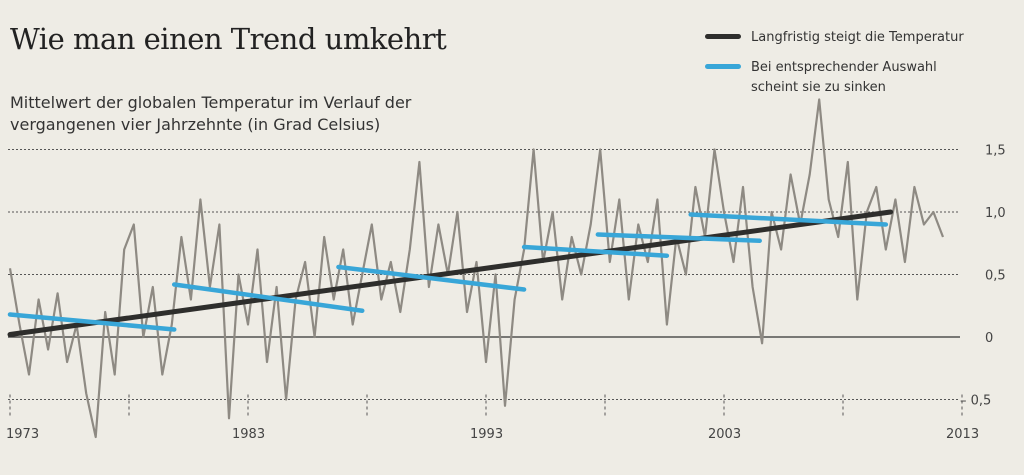 The width and height of the screenshot is (1024, 475). I want to click on chart-title: Wie man einen Trend umkehrt, so click(228, 39).